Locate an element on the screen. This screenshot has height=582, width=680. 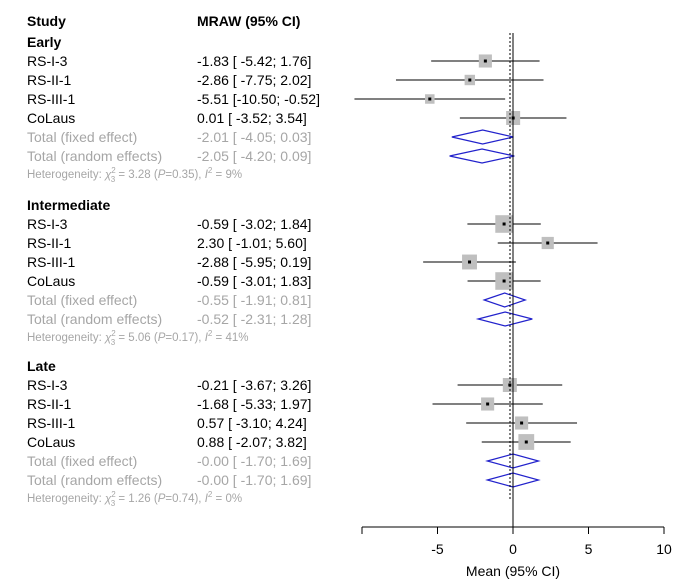
study-ci-text: -0.21 [ -3.67; 3.26] is located at coordinates (254, 385).